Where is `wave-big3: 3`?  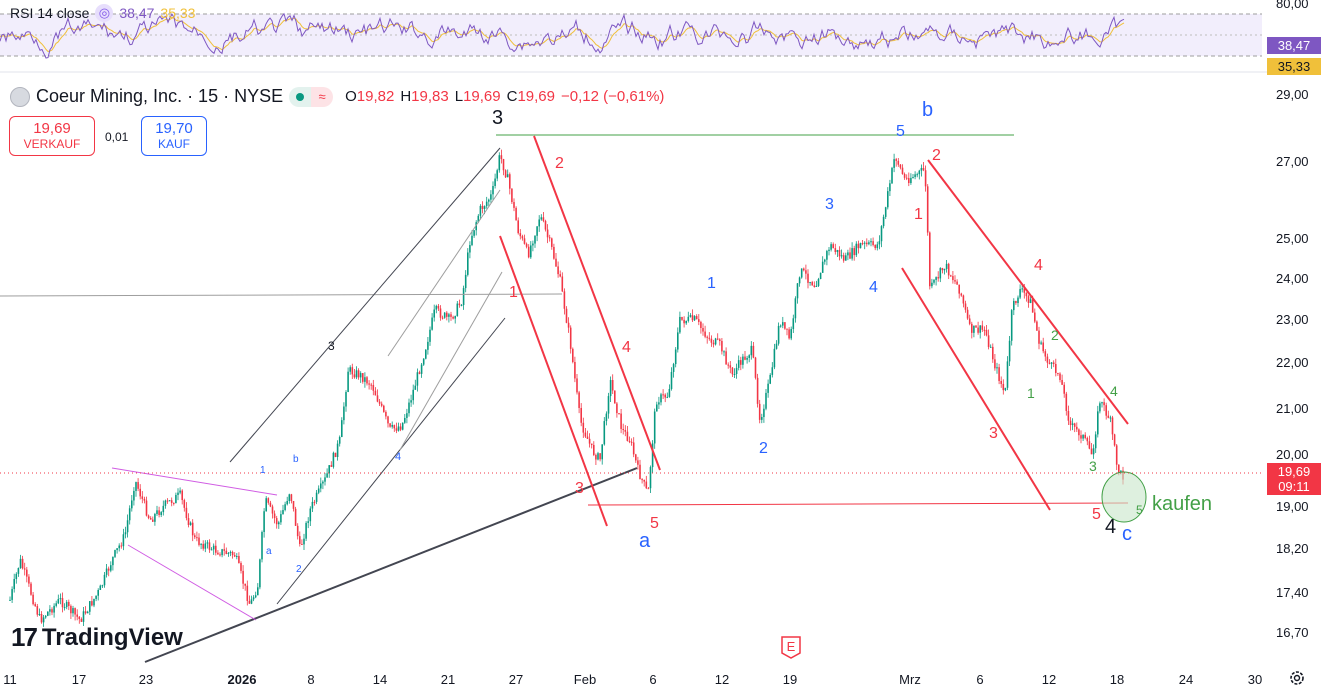 wave-big3: 3 is located at coordinates (497, 118).